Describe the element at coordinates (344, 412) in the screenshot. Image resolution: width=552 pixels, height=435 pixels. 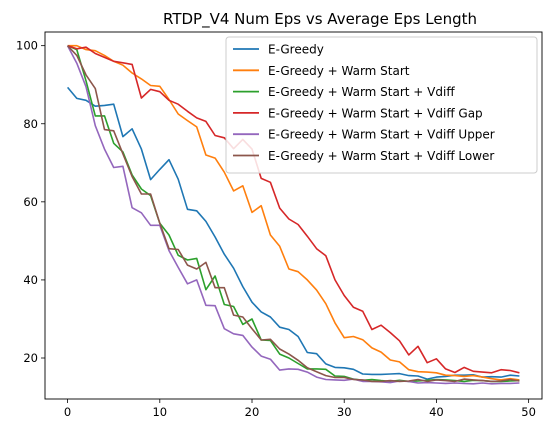
I see `x-tick-label: 30` at that location.